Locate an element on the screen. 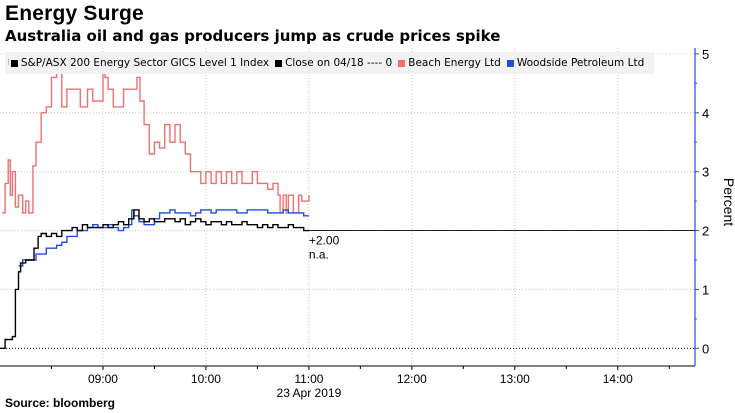  x-tick-label: 13:00 is located at coordinates (515, 379).